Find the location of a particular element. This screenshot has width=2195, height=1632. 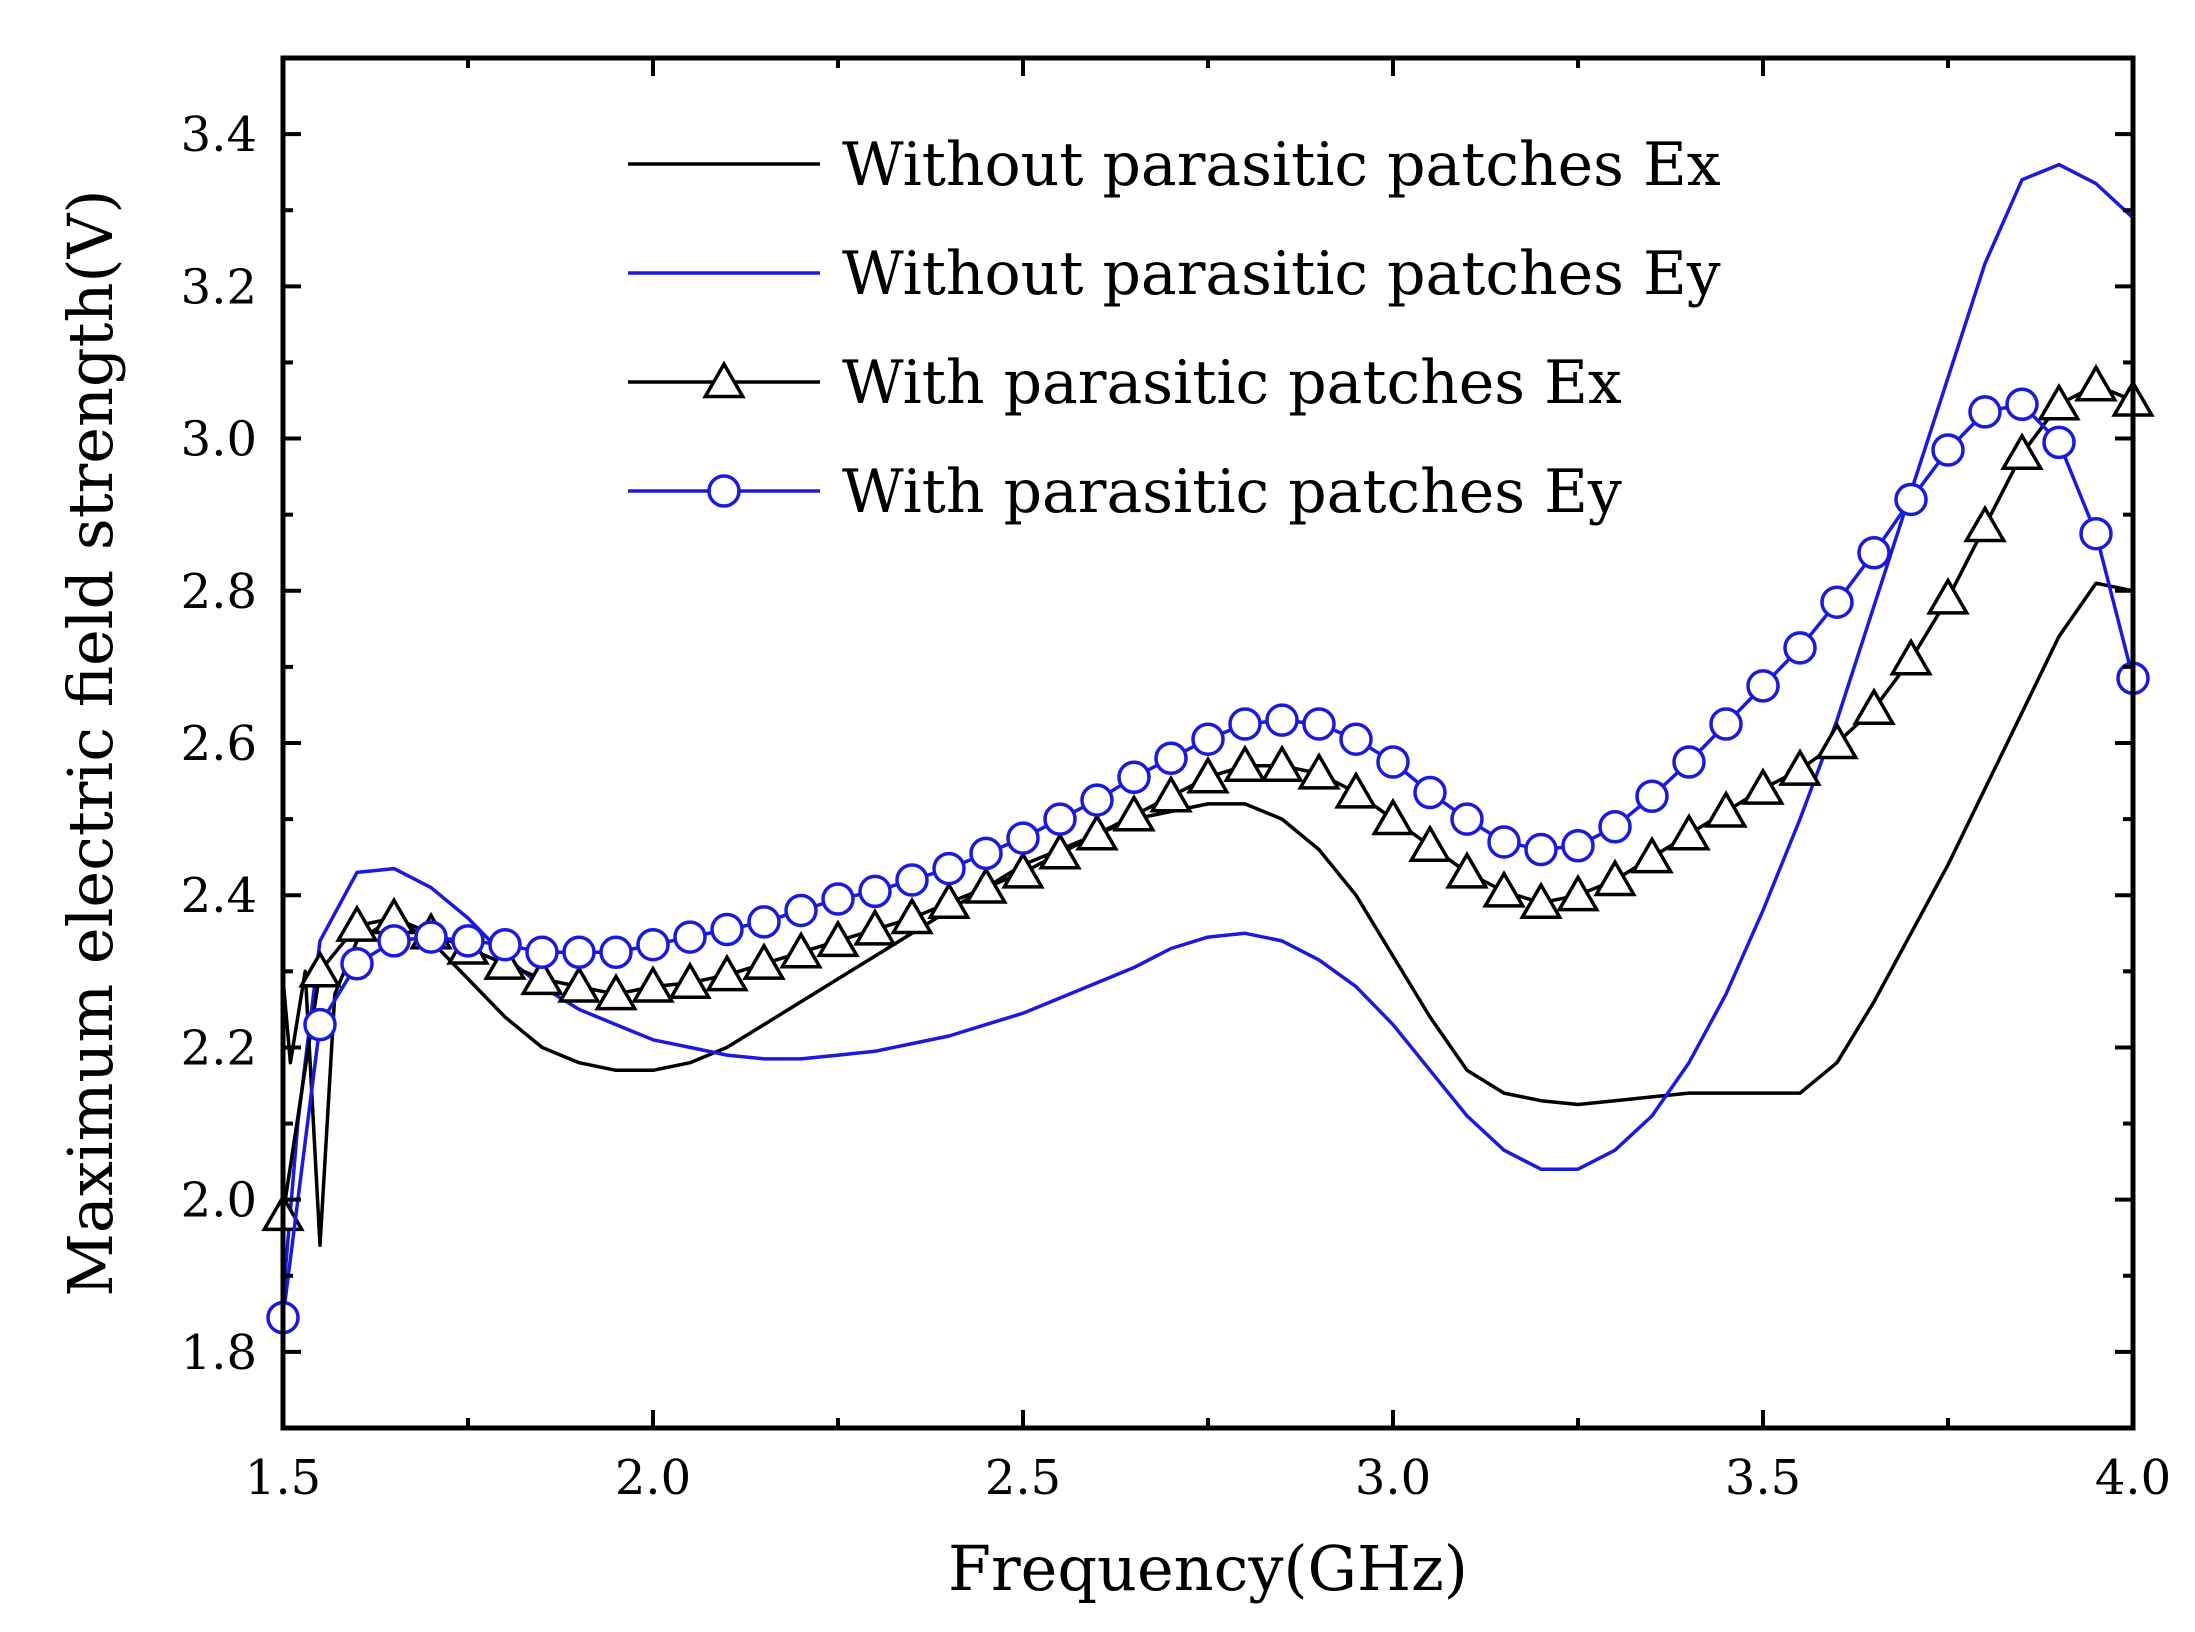

x-tick-label: 1.5 is located at coordinates (283, 1478).